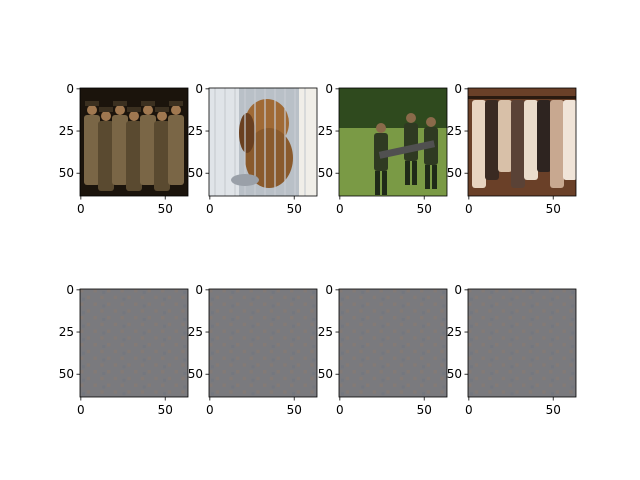  I want to click on subplot-reconstruction-1: 0 50 0 25 50, so click(124, 350).